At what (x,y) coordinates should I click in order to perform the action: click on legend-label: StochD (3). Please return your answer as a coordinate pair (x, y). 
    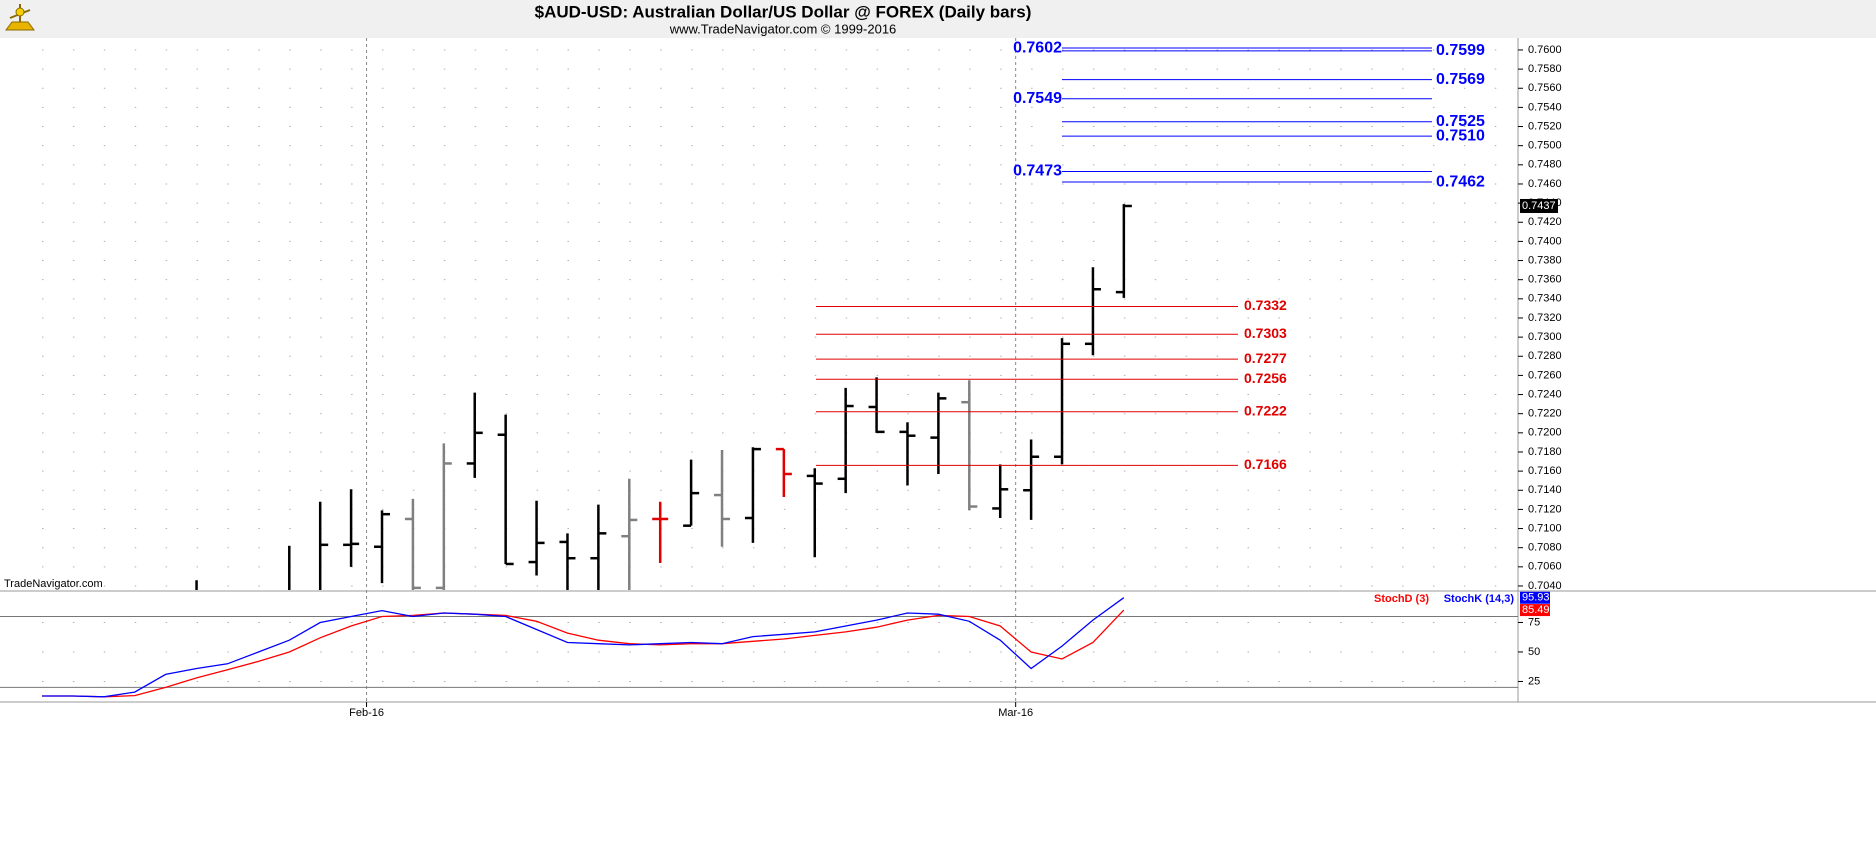
    Looking at the image, I should click on (1401, 599).